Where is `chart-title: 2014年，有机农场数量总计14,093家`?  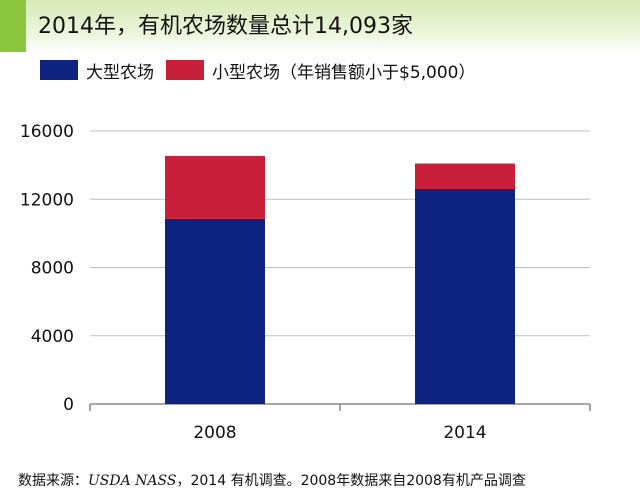
chart-title: 2014年，有机农场数量总计14,093家 is located at coordinates (225, 26).